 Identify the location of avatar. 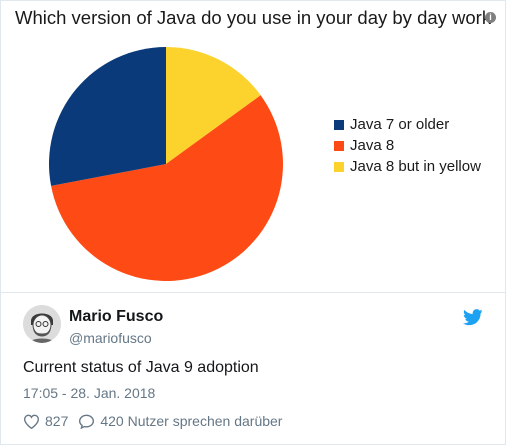
(42, 324).